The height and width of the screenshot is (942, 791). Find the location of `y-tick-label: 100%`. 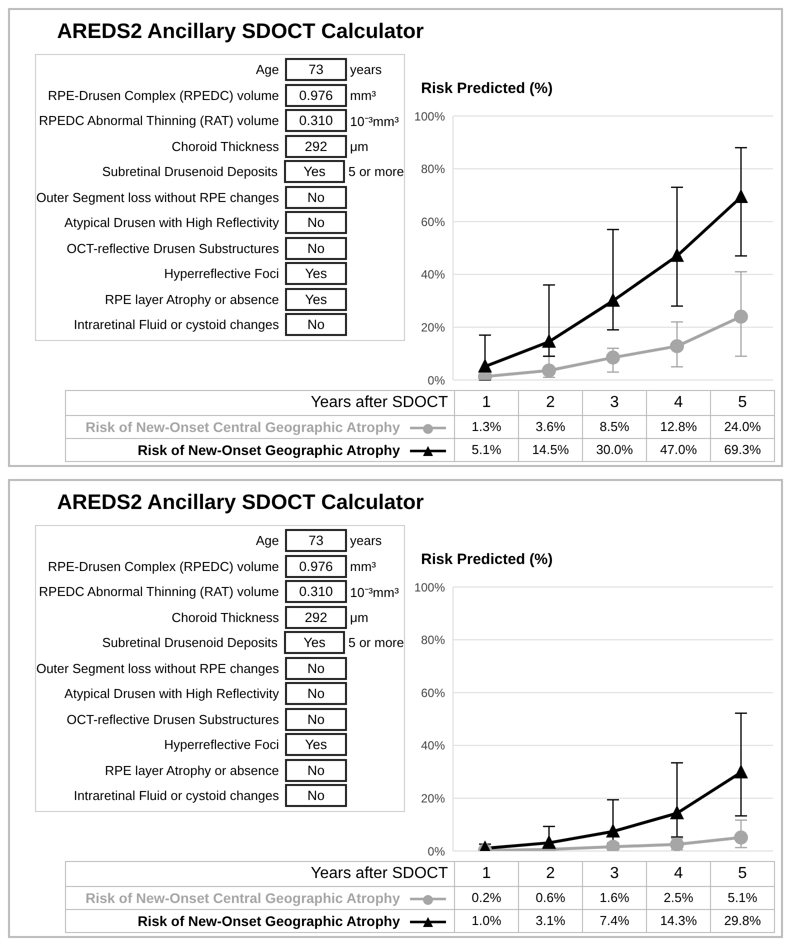

y-tick-label: 100% is located at coordinates (430, 116).